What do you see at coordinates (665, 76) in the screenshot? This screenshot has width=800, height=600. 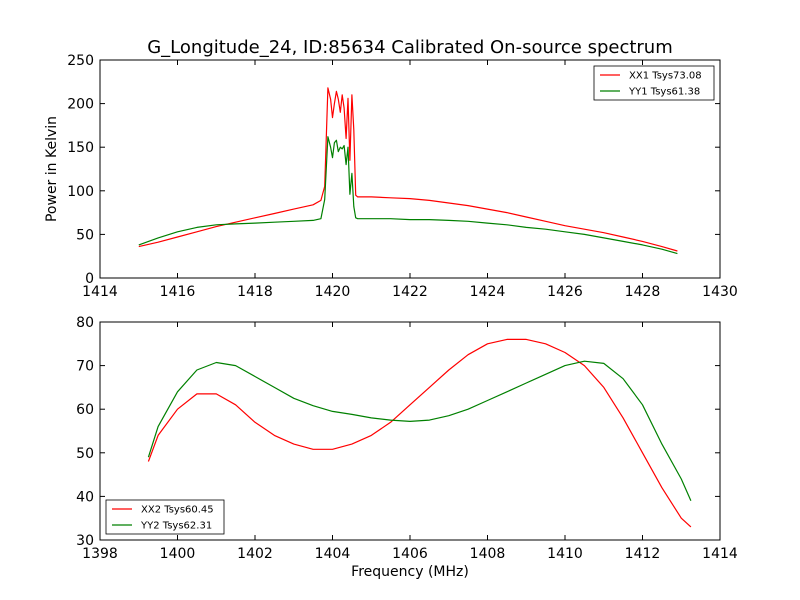 I see `legend-label: XX1 Tsys73.08` at bounding box center [665, 76].